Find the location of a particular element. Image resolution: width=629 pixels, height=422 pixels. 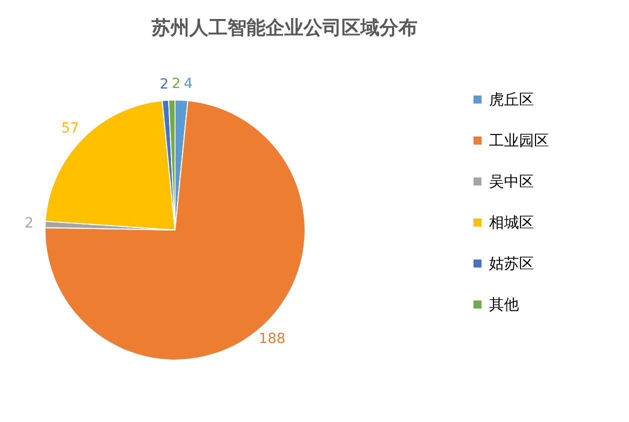

legend-label: 姑苏区 is located at coordinates (511, 263).